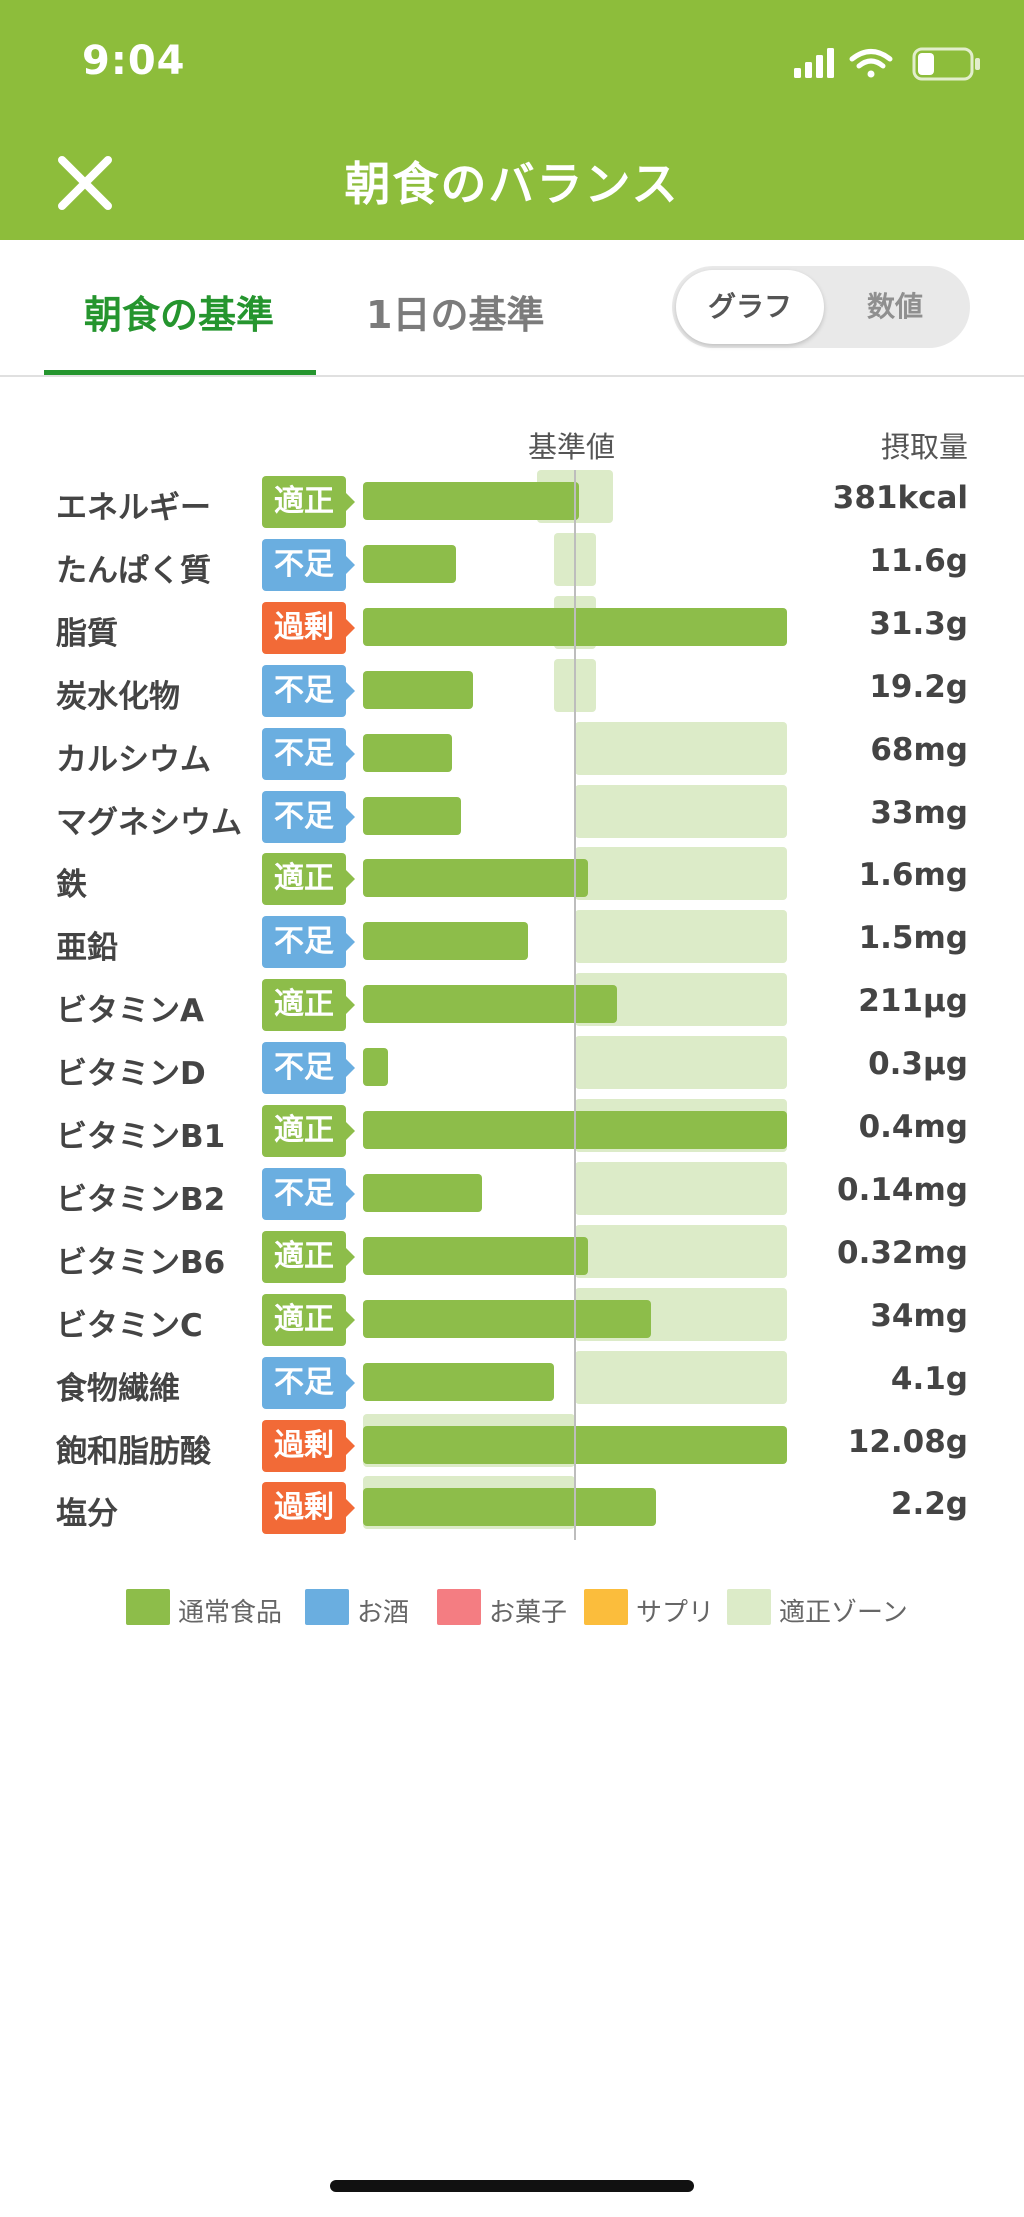 The height and width of the screenshot is (2217, 1024). Describe the element at coordinates (118, 1388) in the screenshot. I see `nutrient-label: 食物繊維` at that location.